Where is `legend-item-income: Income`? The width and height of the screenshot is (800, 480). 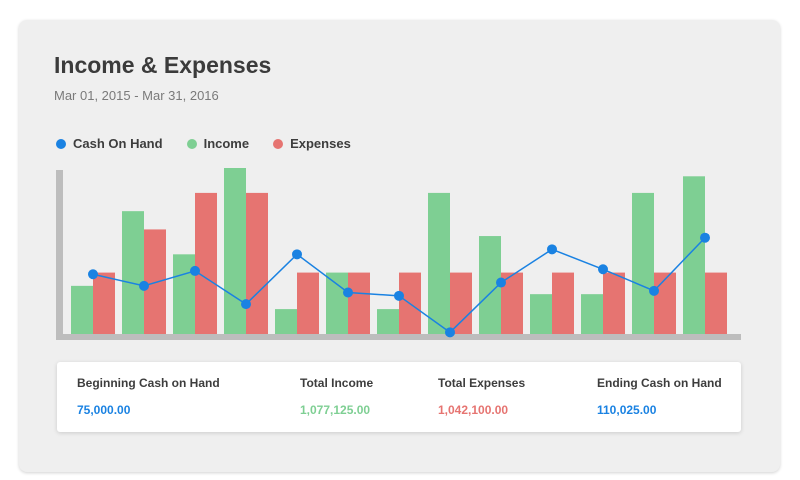
legend-item-income: Income is located at coordinates (218, 143).